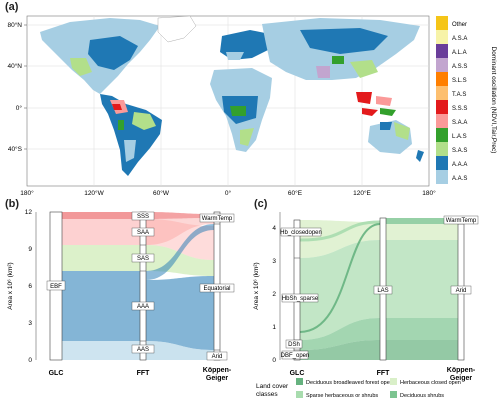 The image size is (500, 418). What do you see at coordinates (256, 285) in the screenshot?
I see `c-ylabel: Area x 10⁶ (km²)` at bounding box center [256, 285].